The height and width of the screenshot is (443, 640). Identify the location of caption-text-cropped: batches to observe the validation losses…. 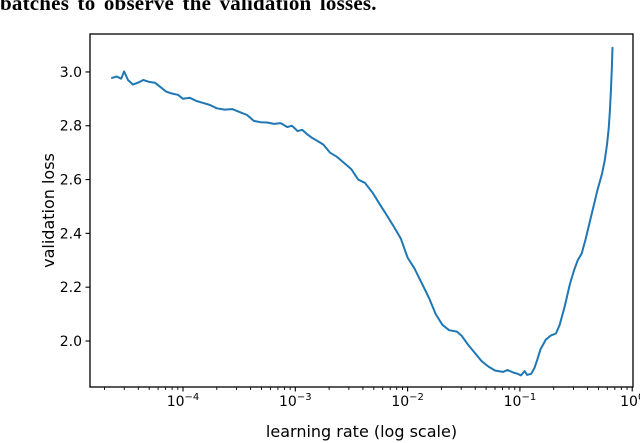
(320, 7).